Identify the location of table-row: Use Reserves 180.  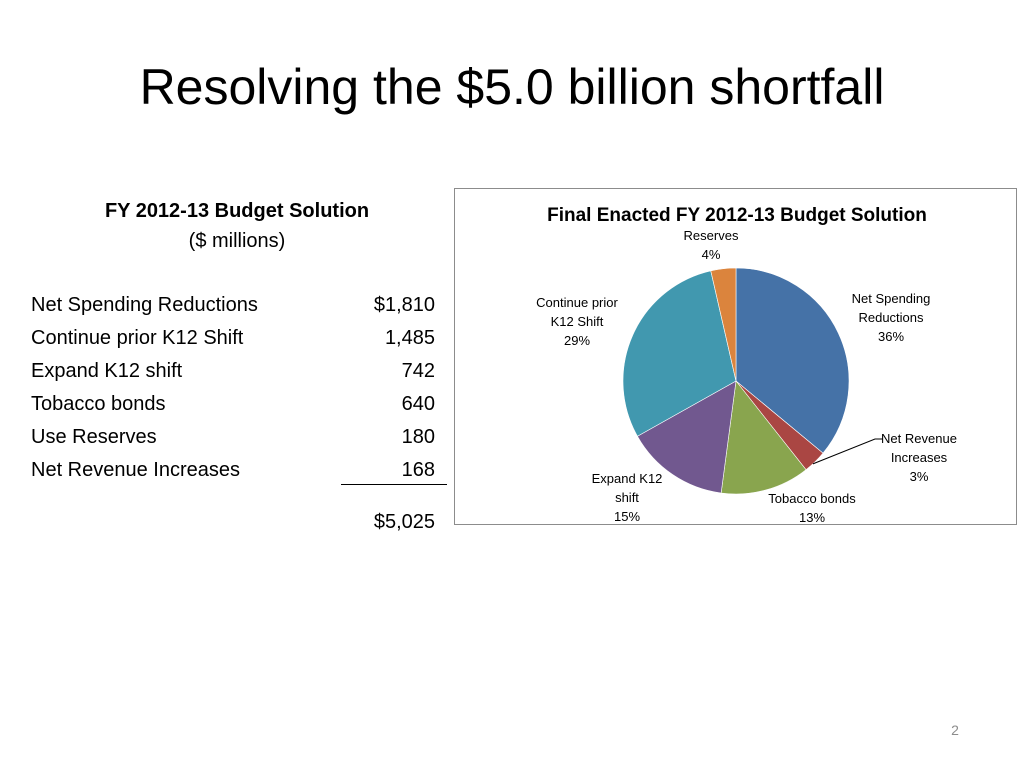
(233, 437).